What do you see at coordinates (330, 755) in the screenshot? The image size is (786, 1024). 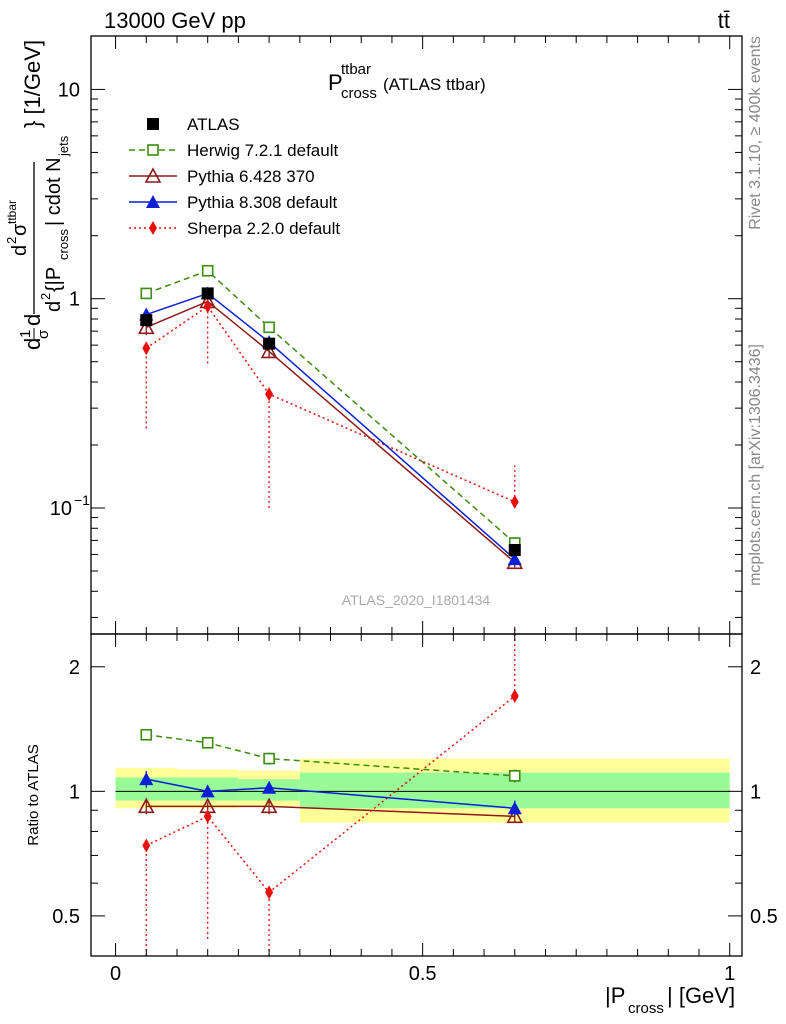 I see `ratio-herwig-line` at bounding box center [330, 755].